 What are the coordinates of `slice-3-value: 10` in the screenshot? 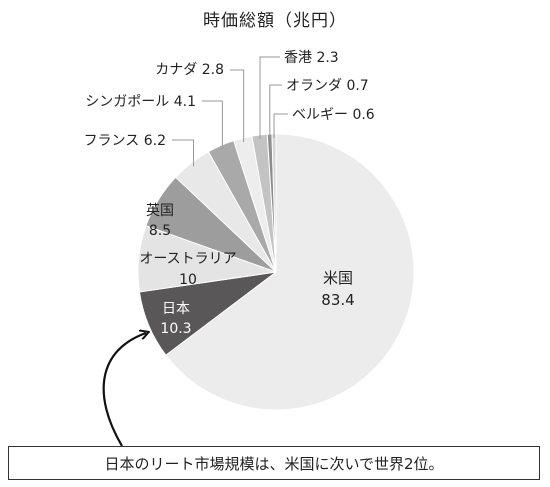 It's located at (188, 280).